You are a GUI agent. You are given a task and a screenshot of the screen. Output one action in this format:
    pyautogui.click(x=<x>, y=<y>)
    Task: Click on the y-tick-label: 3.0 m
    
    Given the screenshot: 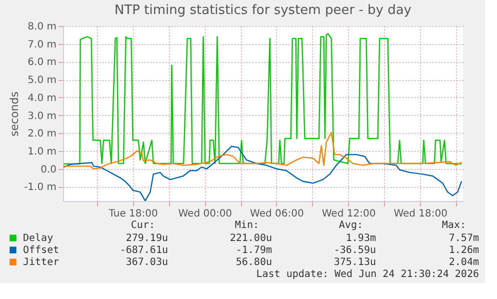 What is the action you would take?
    pyautogui.click(x=42, y=116)
    